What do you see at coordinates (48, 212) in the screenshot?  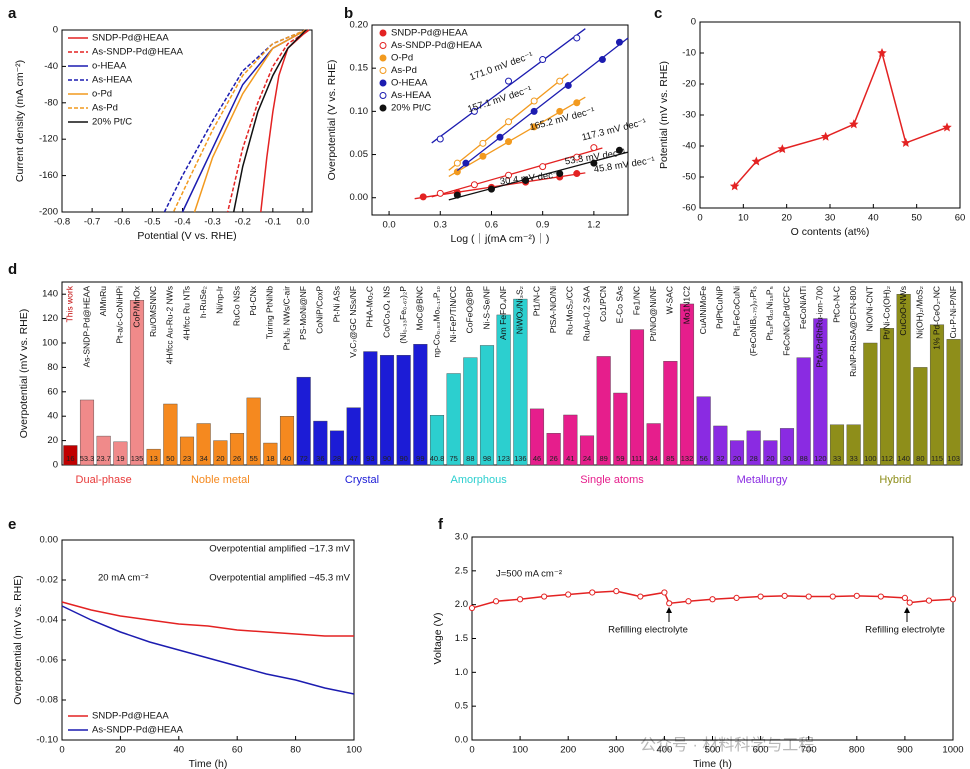 I see `y-tick-label: -200` at bounding box center [48, 212].